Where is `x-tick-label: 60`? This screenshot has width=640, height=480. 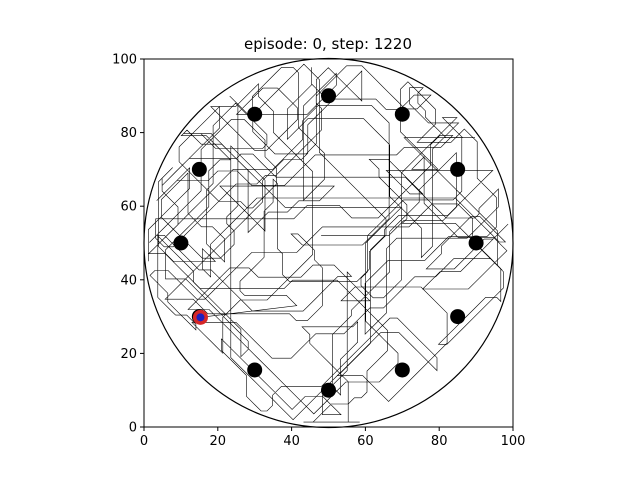
x-tick-label: 60 is located at coordinates (365, 441).